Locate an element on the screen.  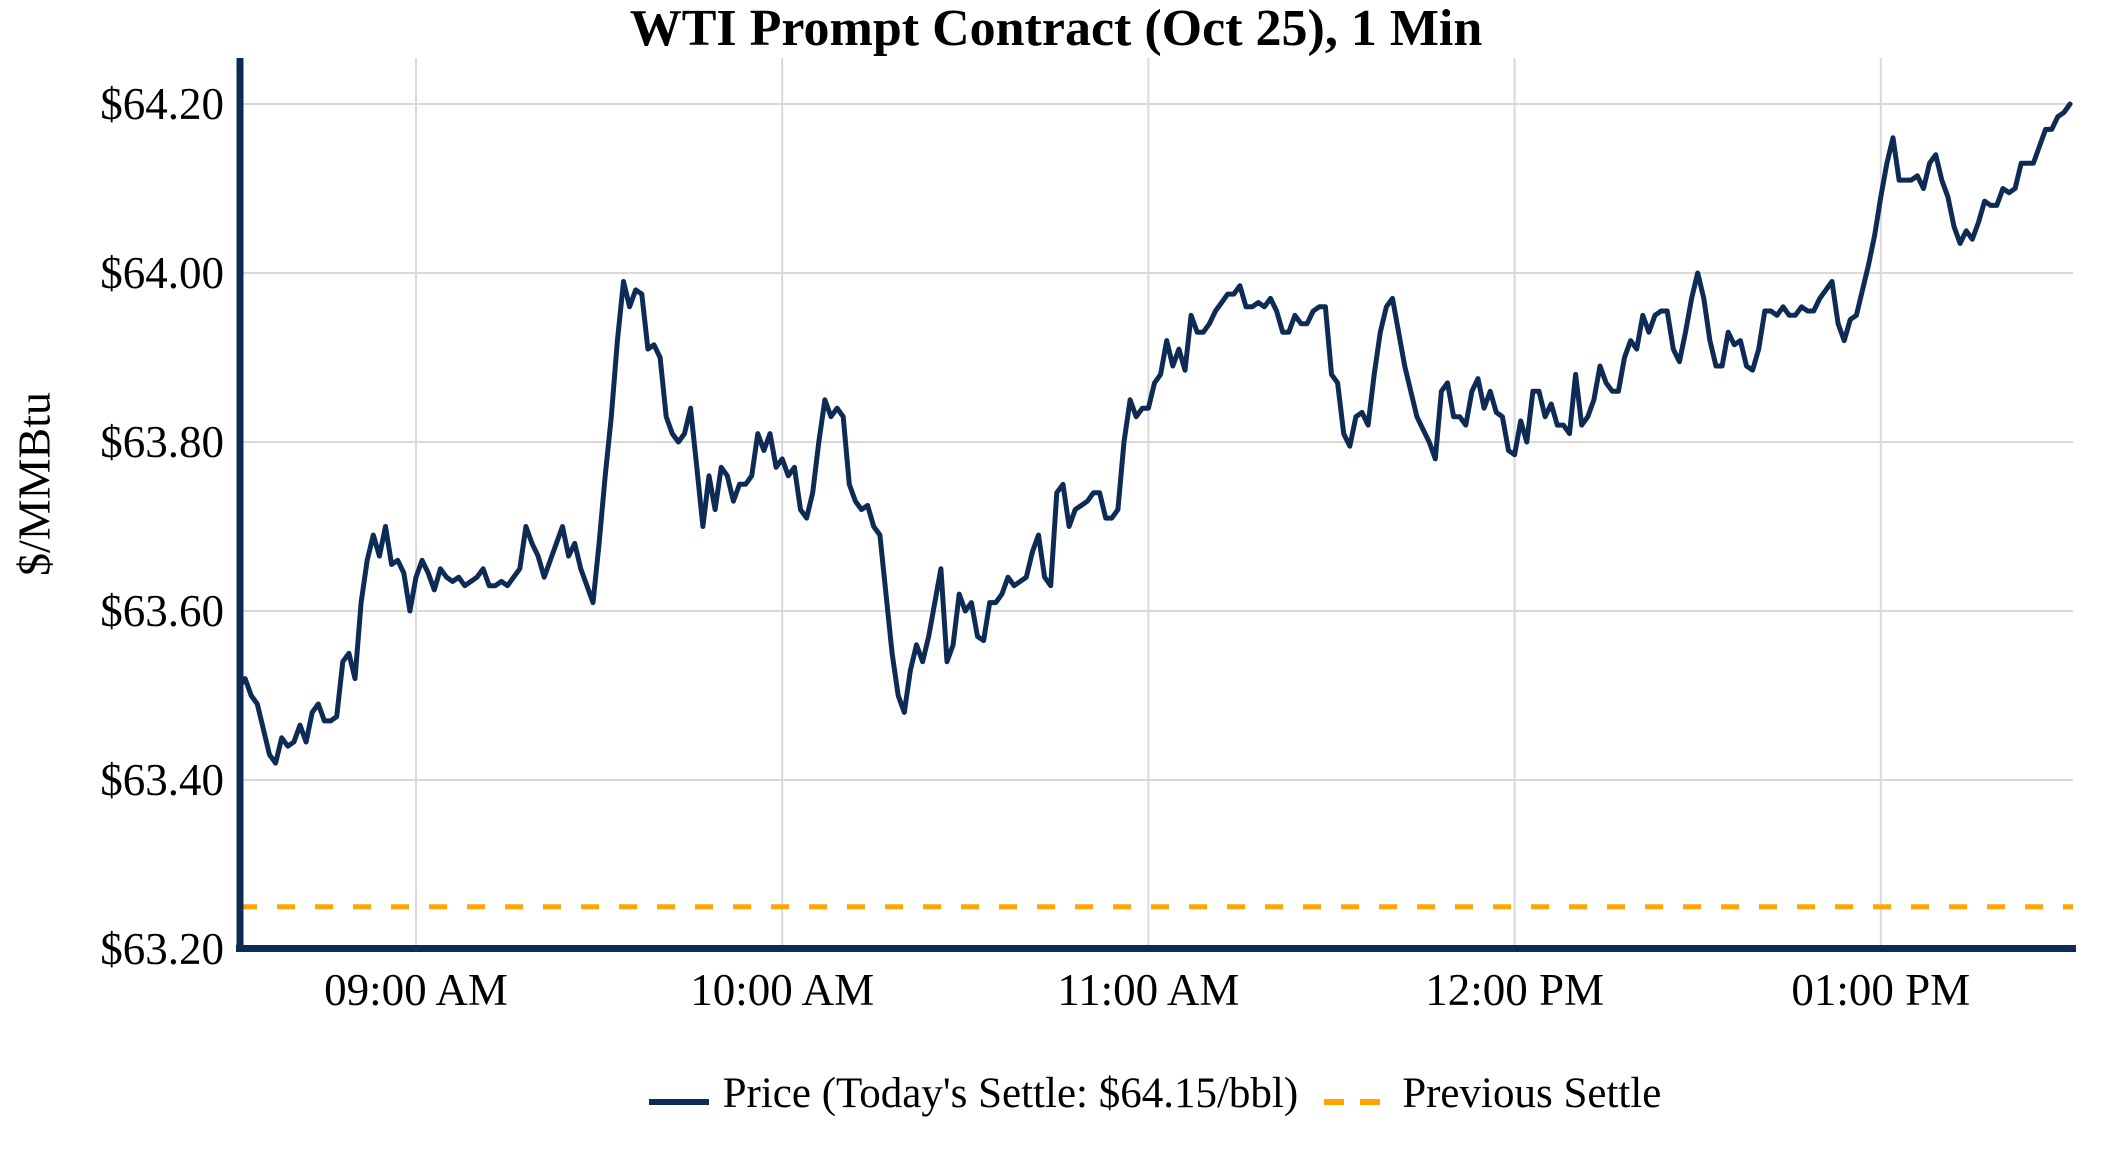
price-legend-label: Price (Today's Settle: $64.15/bbl) is located at coordinates (1010, 1093).